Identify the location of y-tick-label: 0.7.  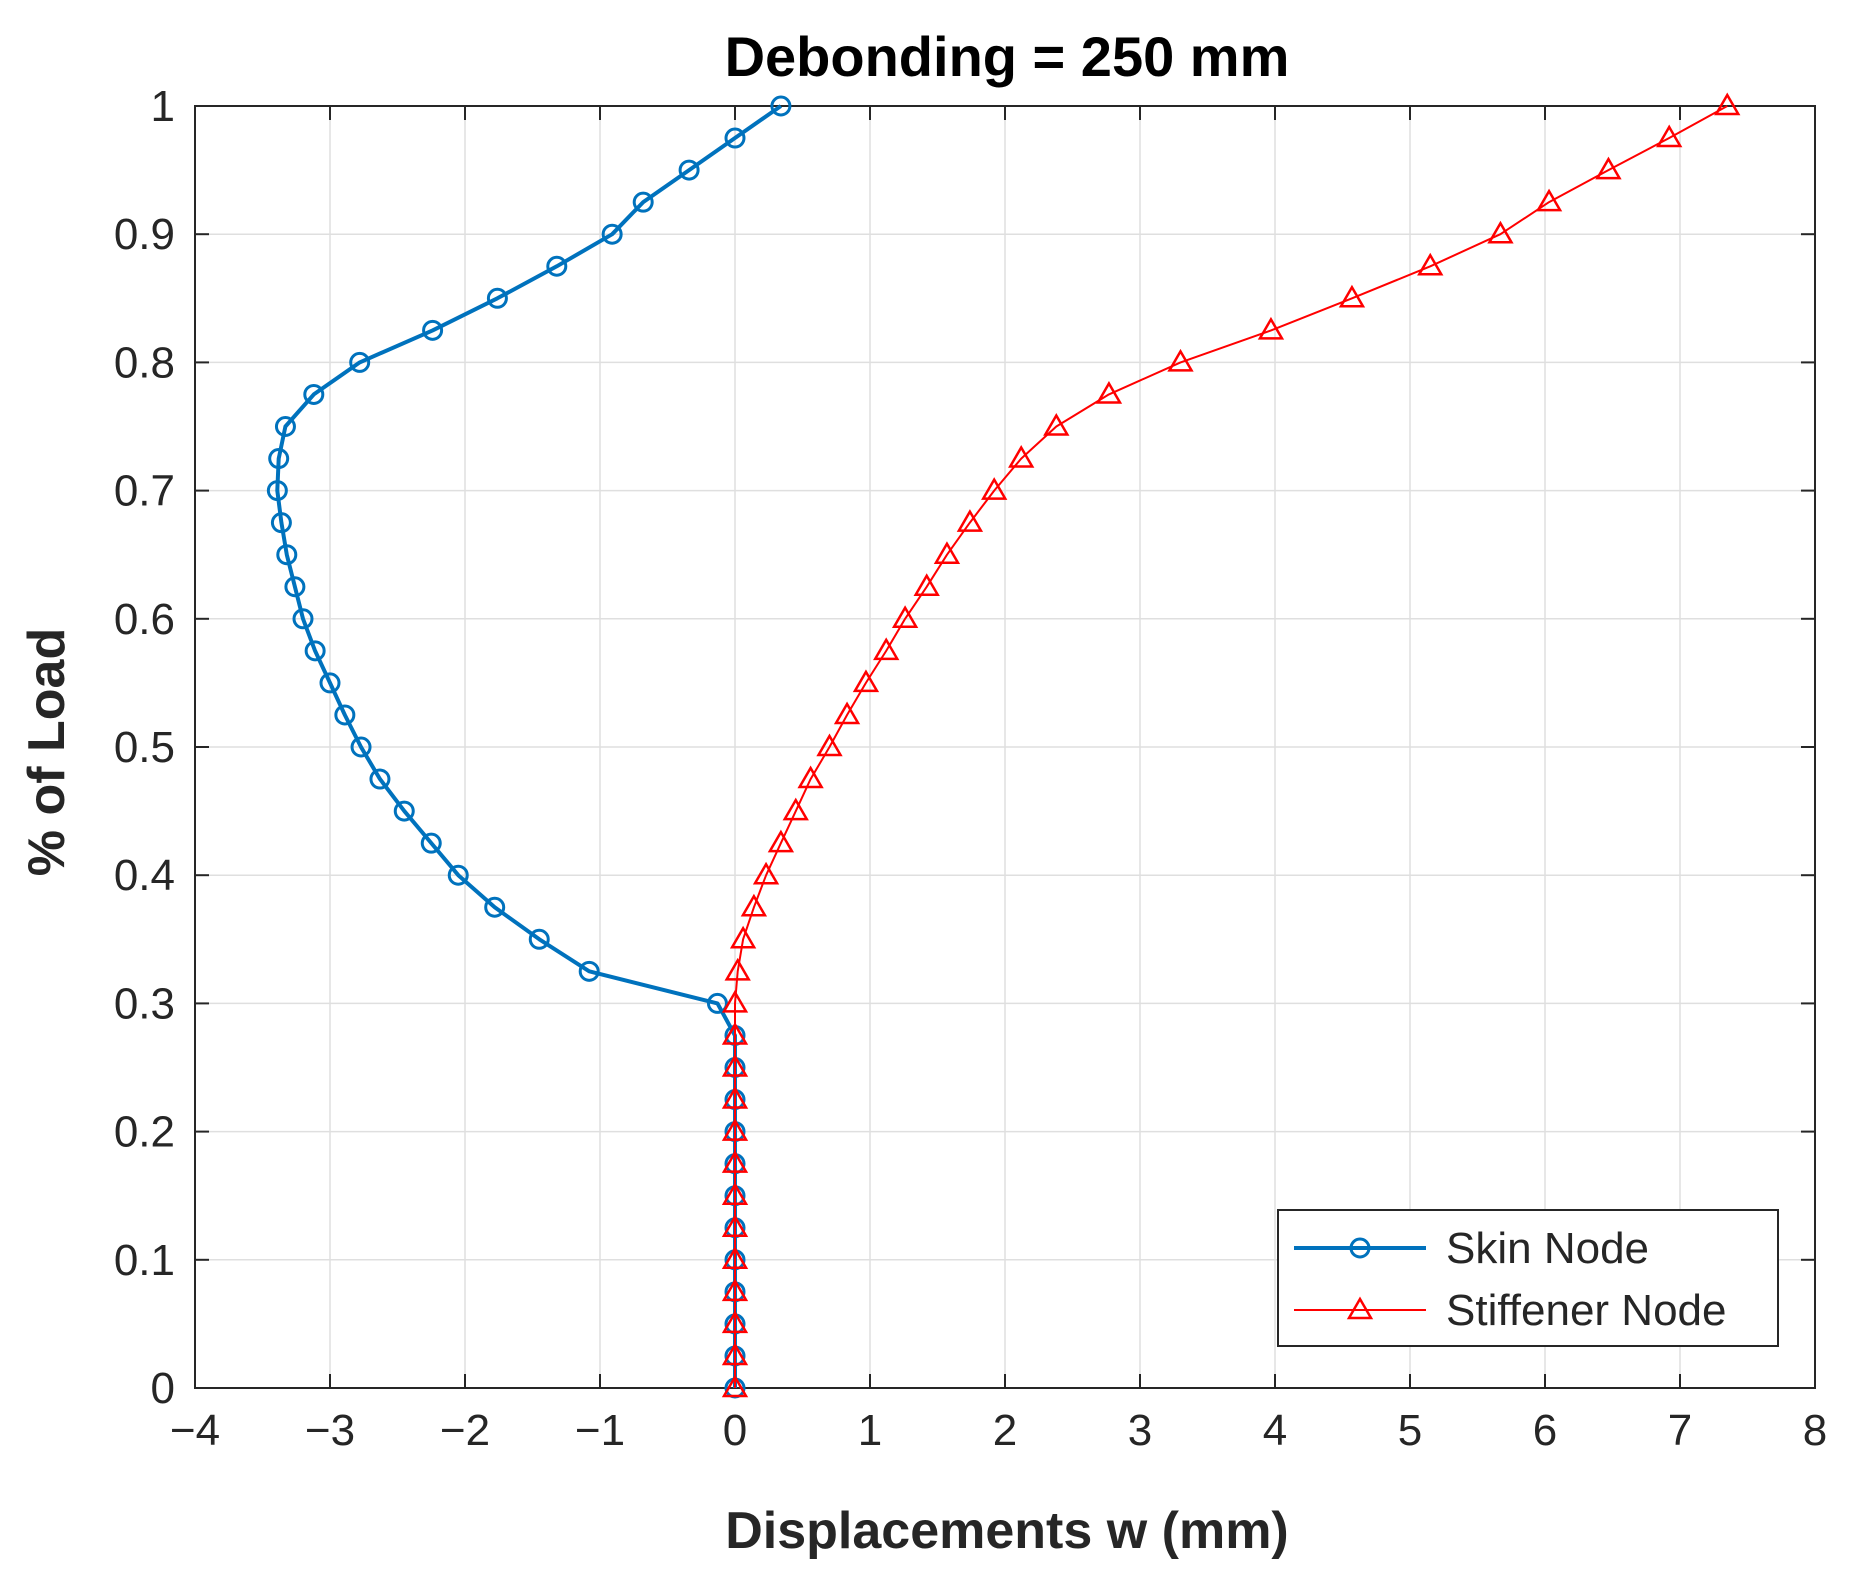
(144, 491).